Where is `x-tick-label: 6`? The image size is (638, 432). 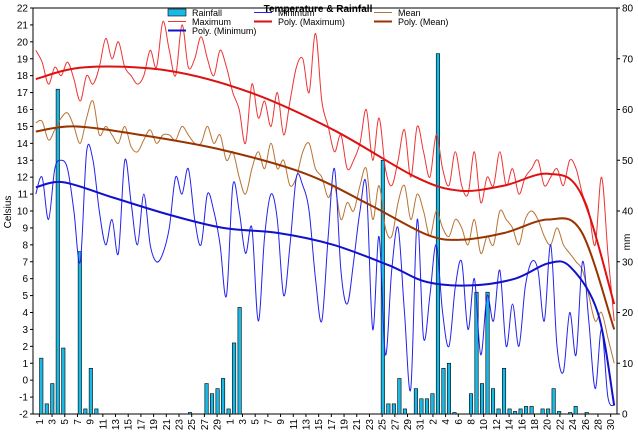
x-tick-label: 6 is located at coordinates (459, 422).